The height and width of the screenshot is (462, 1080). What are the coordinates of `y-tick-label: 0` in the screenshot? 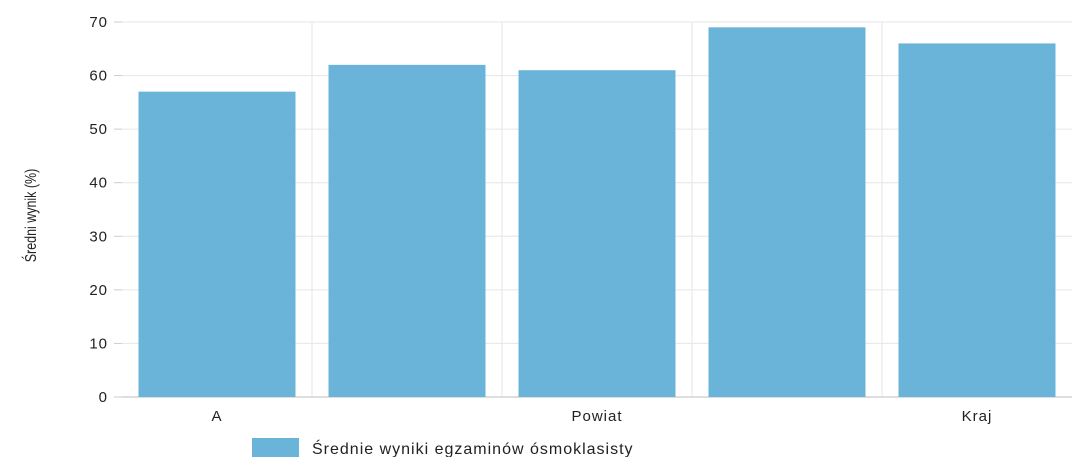 It's located at (103, 397).